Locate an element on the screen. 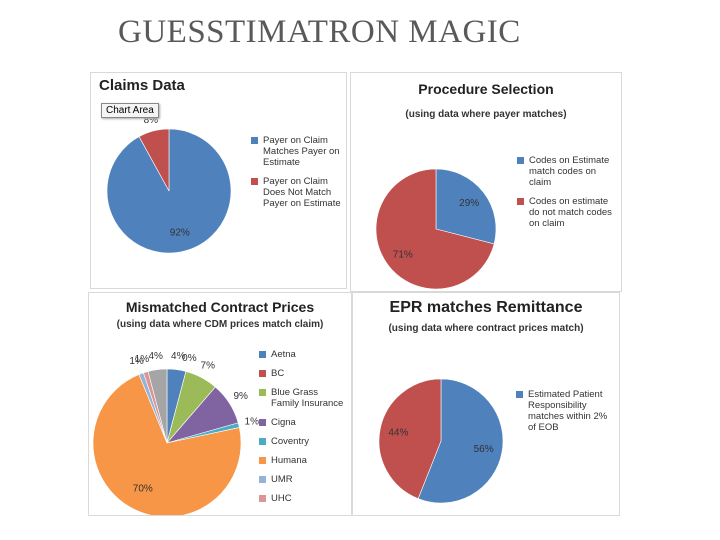 The image size is (720, 540). data-label: 92% is located at coordinates (180, 233).